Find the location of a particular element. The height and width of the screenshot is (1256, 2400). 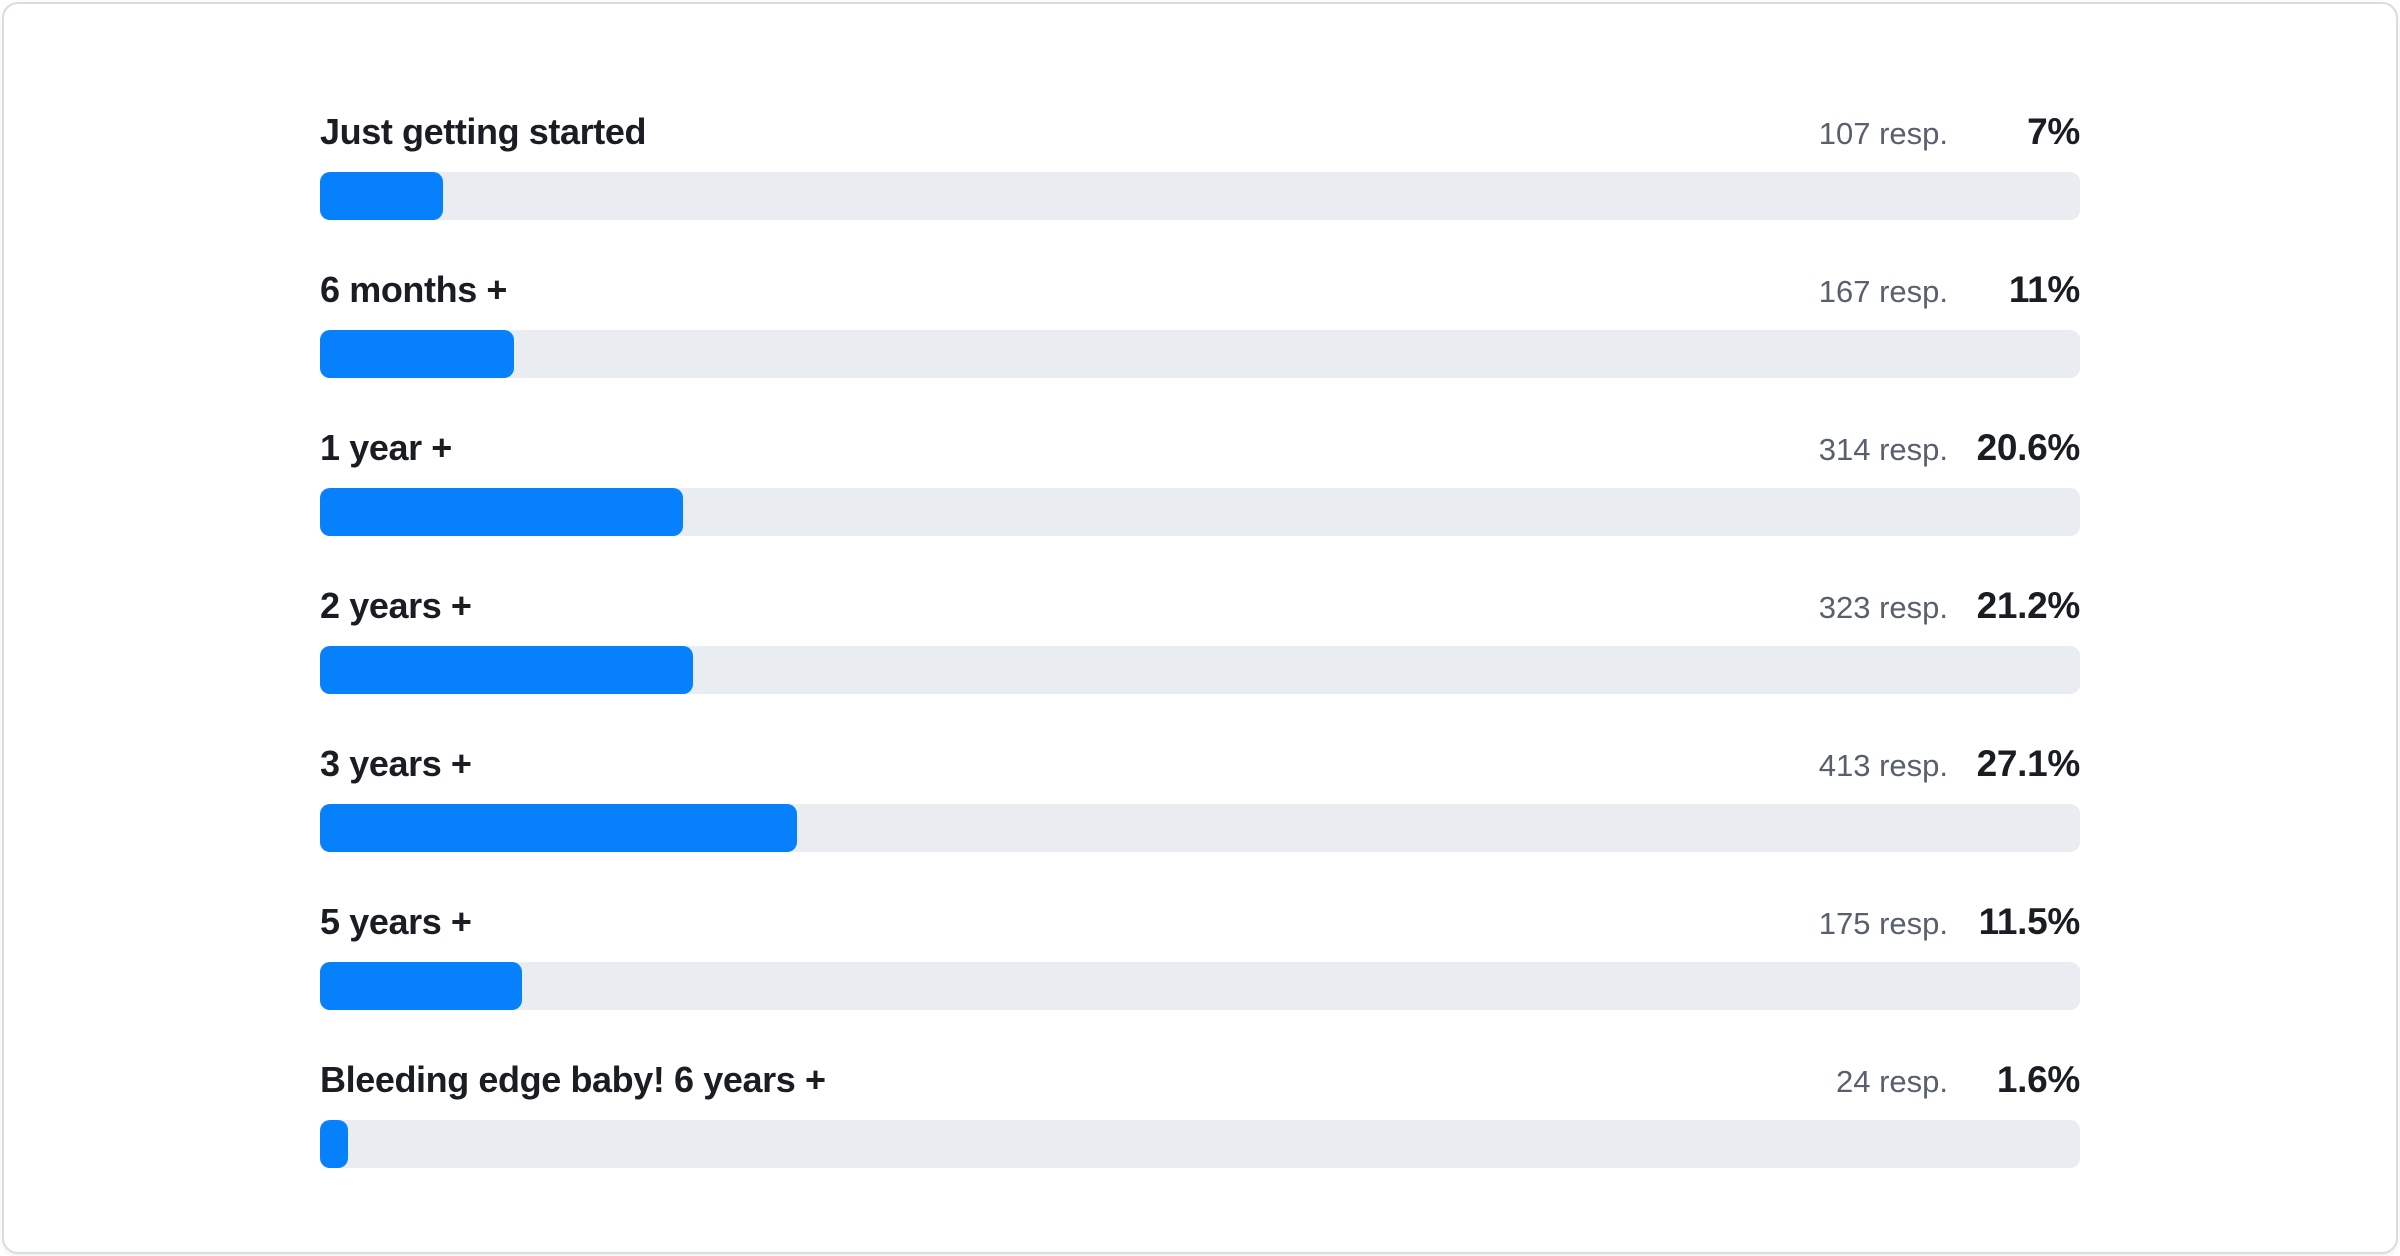

percent-value: 27.1% is located at coordinates (2028, 763).